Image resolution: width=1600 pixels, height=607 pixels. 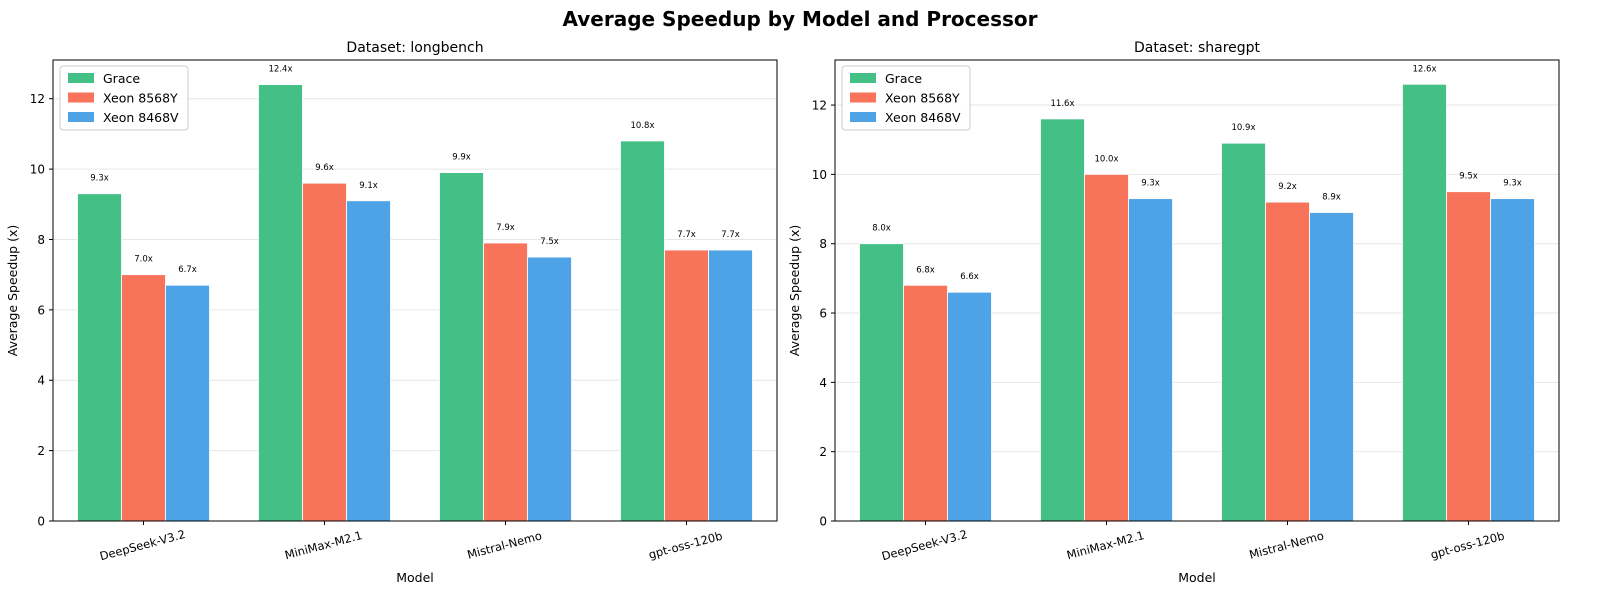 I want to click on data-label: 12.6x, so click(x=1425, y=69).